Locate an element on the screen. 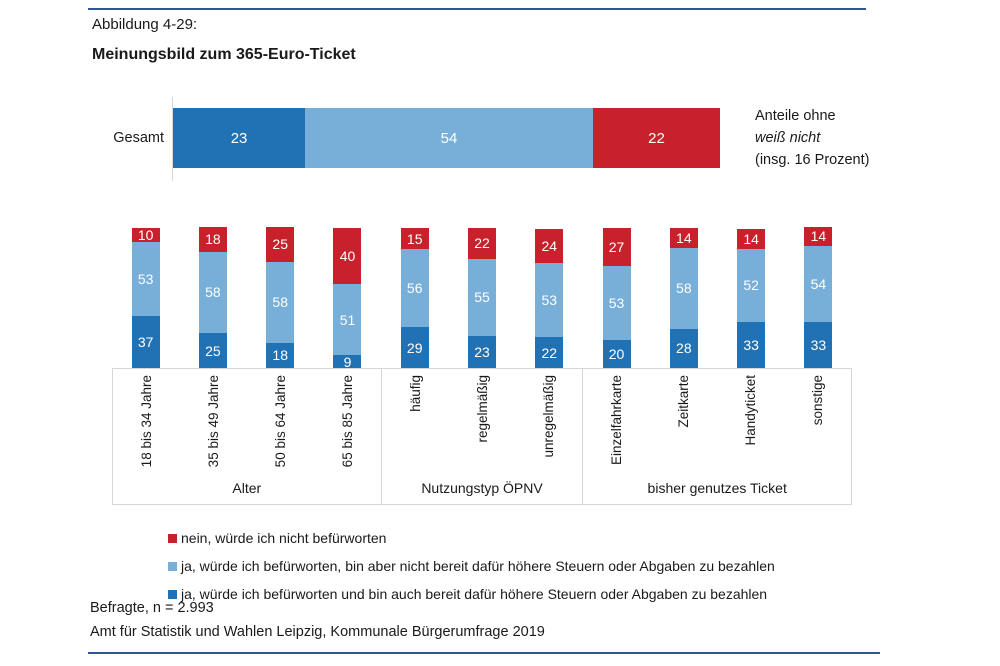 The width and height of the screenshot is (1000, 666). gesamt-segment-approve_not_pay: 54 is located at coordinates (449, 138).